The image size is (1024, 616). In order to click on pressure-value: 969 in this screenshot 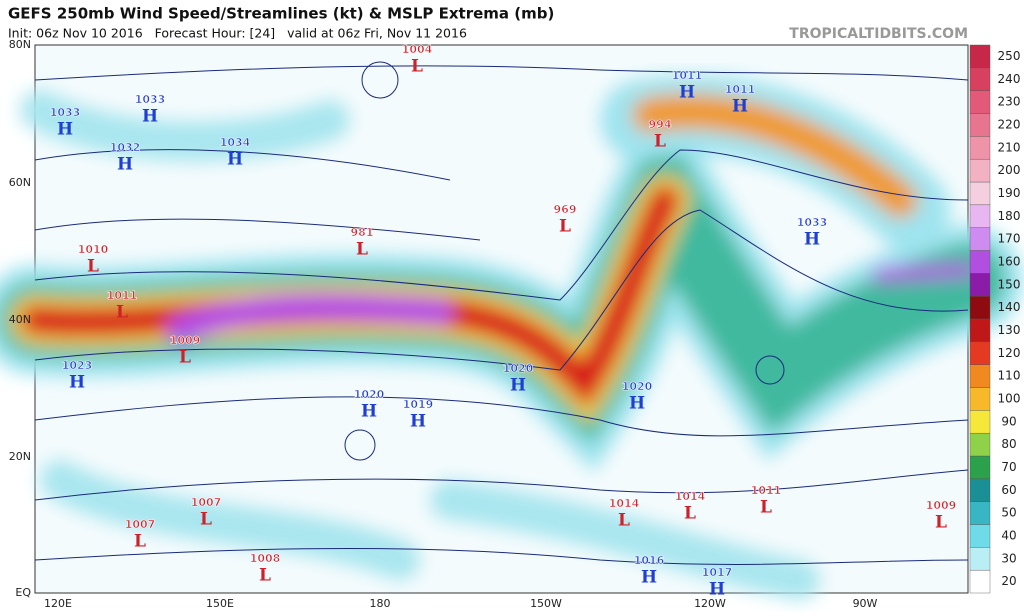, I will do `click(565, 209)`.